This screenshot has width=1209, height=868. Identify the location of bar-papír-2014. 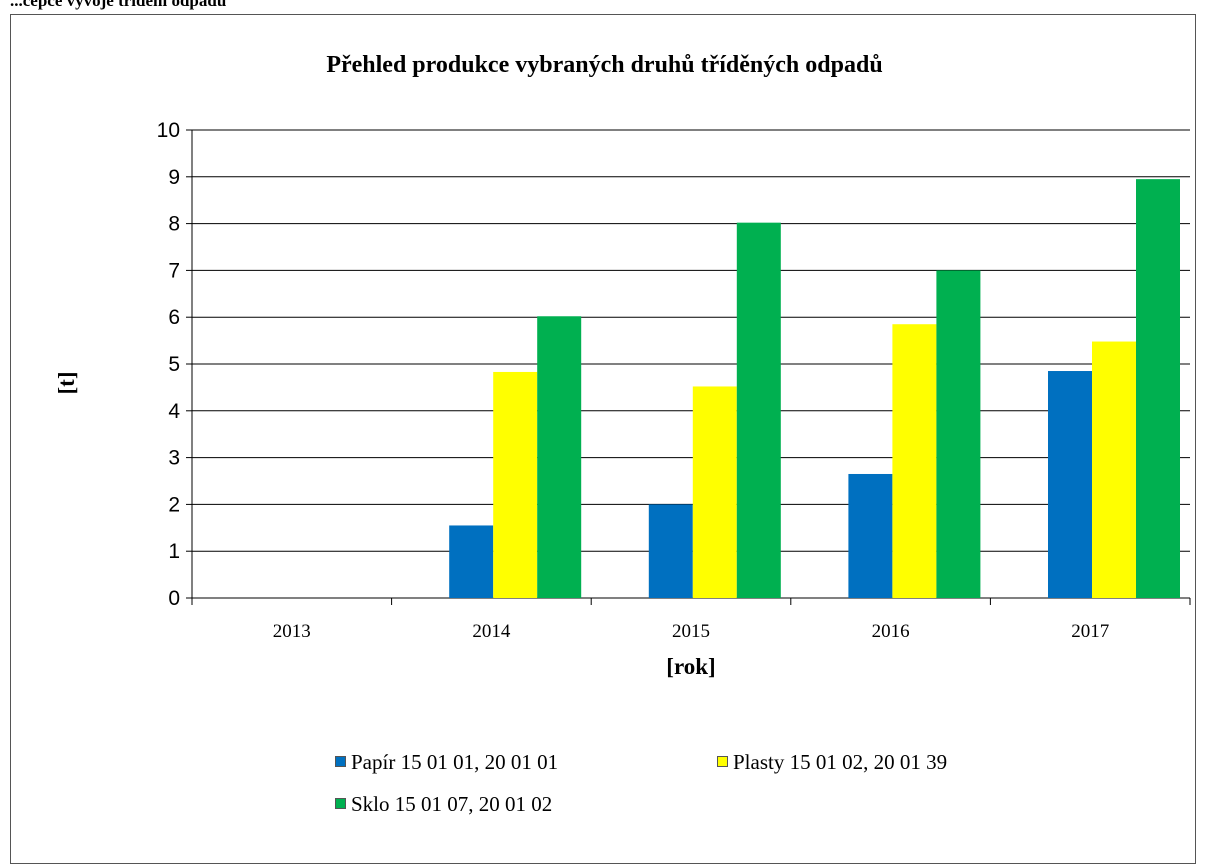
(471, 561).